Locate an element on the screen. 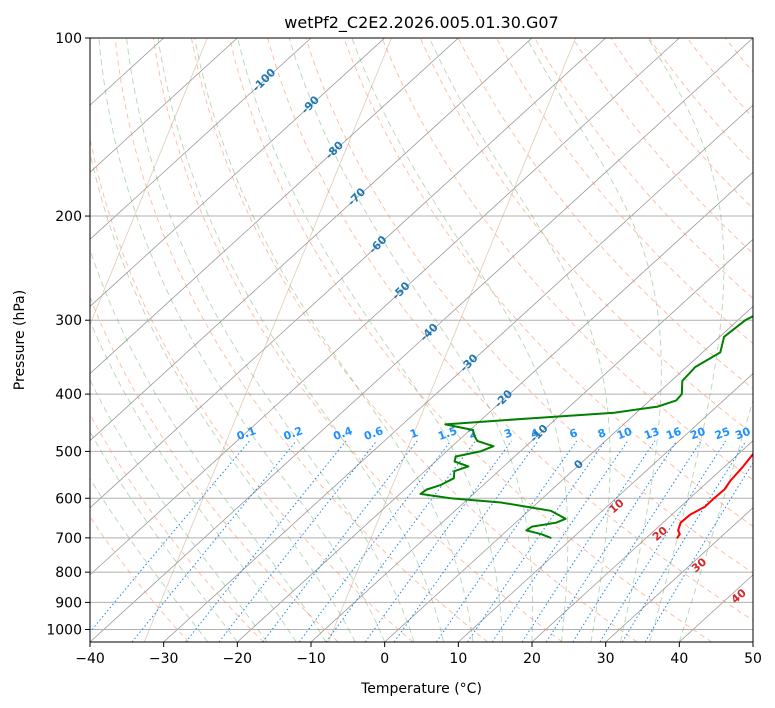  mixing-ratio-label: 0.1 is located at coordinates (246, 433).